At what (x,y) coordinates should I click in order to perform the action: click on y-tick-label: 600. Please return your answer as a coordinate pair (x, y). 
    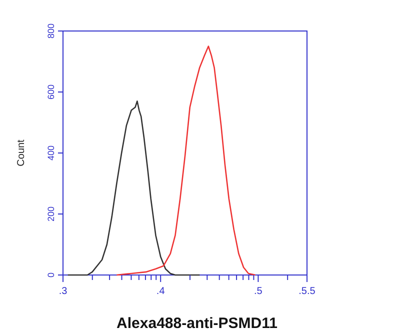
    Looking at the image, I should click on (51, 92).